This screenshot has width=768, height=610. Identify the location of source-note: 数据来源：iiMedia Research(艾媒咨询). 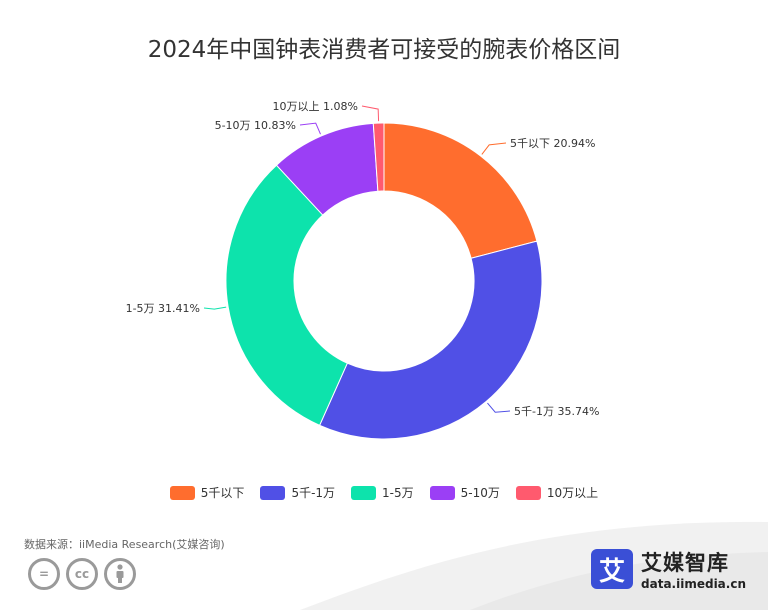
(124, 544).